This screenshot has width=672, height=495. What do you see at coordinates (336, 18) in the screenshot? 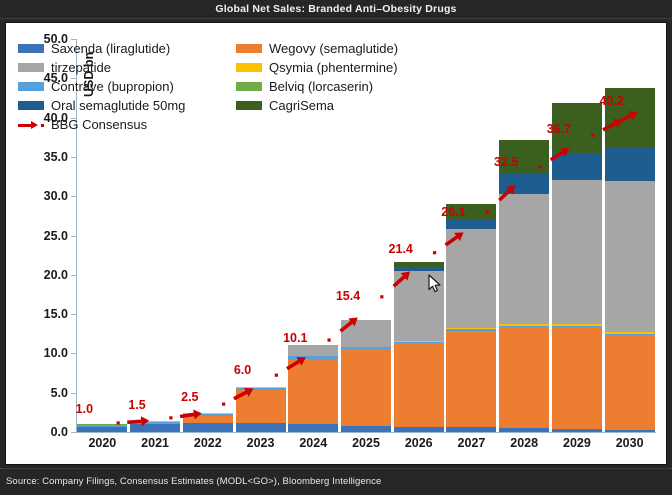
I see `title-divider` at bounding box center [336, 18].